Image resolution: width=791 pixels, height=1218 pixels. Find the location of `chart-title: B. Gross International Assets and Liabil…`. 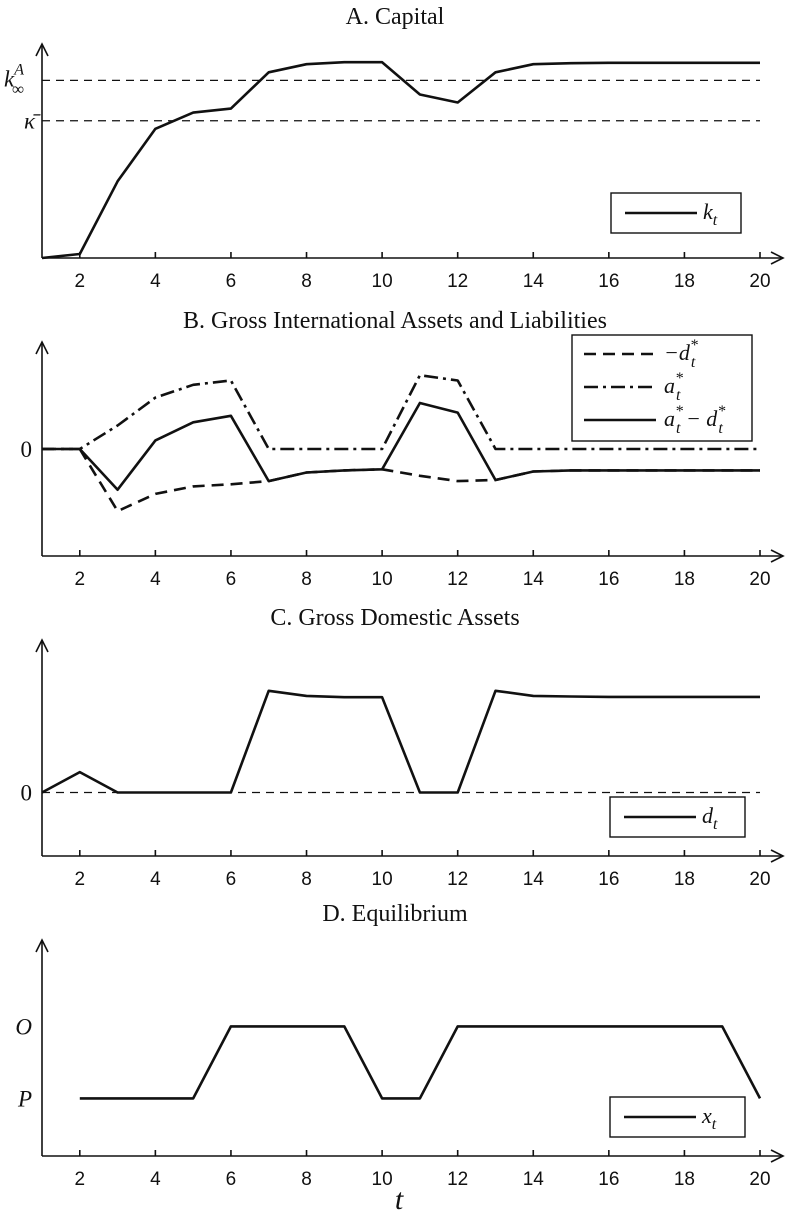

chart-title: B. Gross International Assets and Liabil… is located at coordinates (395, 321).